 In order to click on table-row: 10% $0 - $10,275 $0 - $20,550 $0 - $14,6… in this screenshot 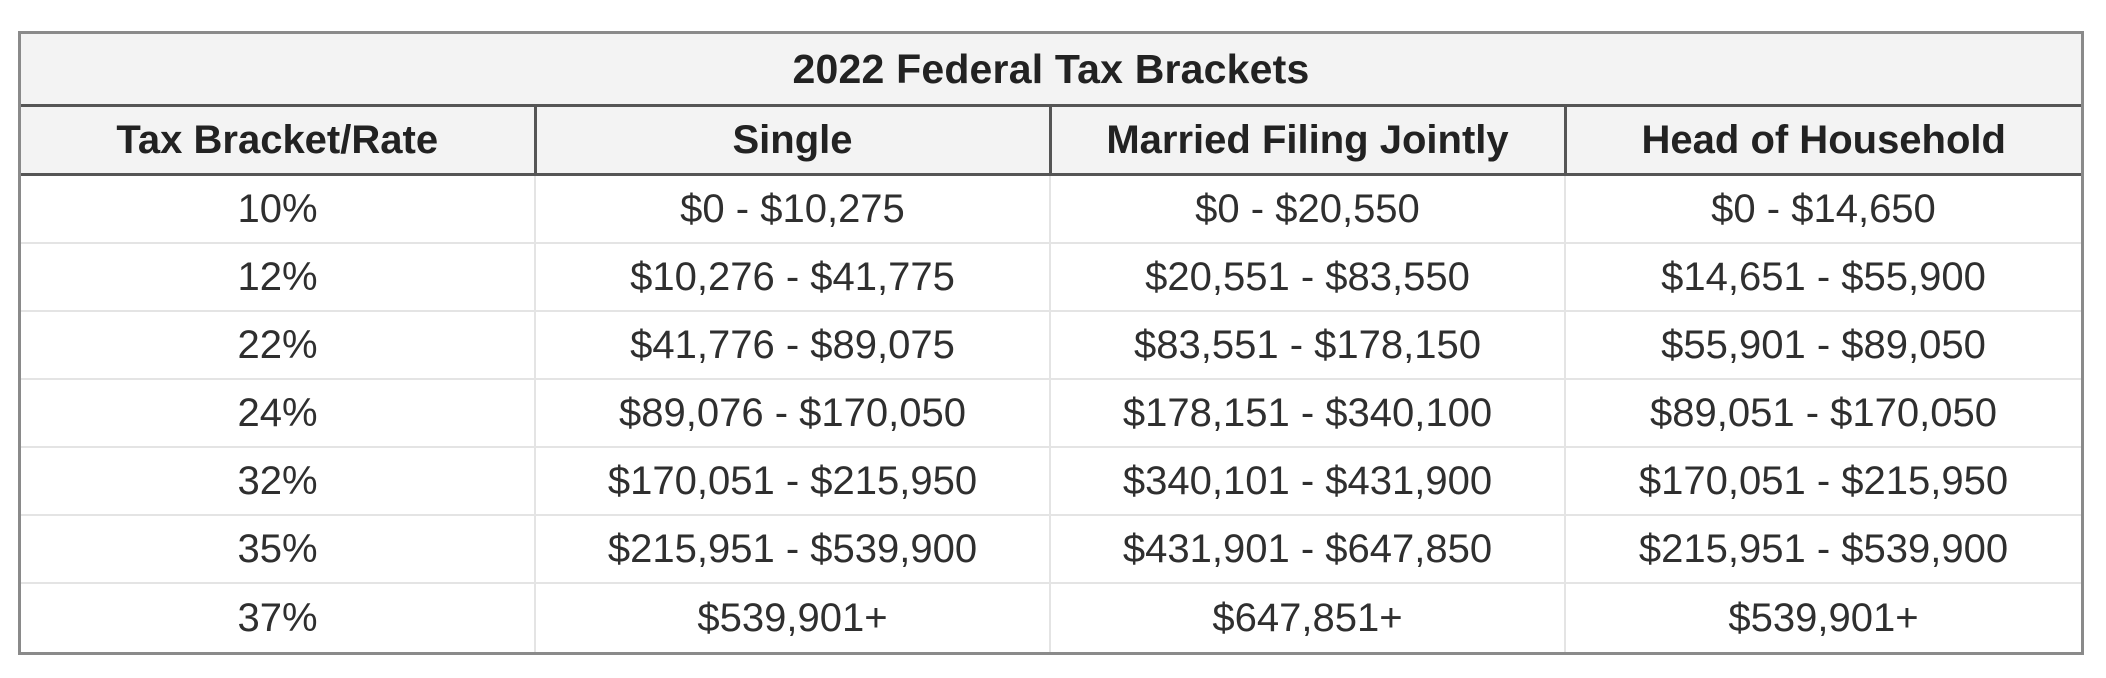, I will do `click(1051, 209)`.